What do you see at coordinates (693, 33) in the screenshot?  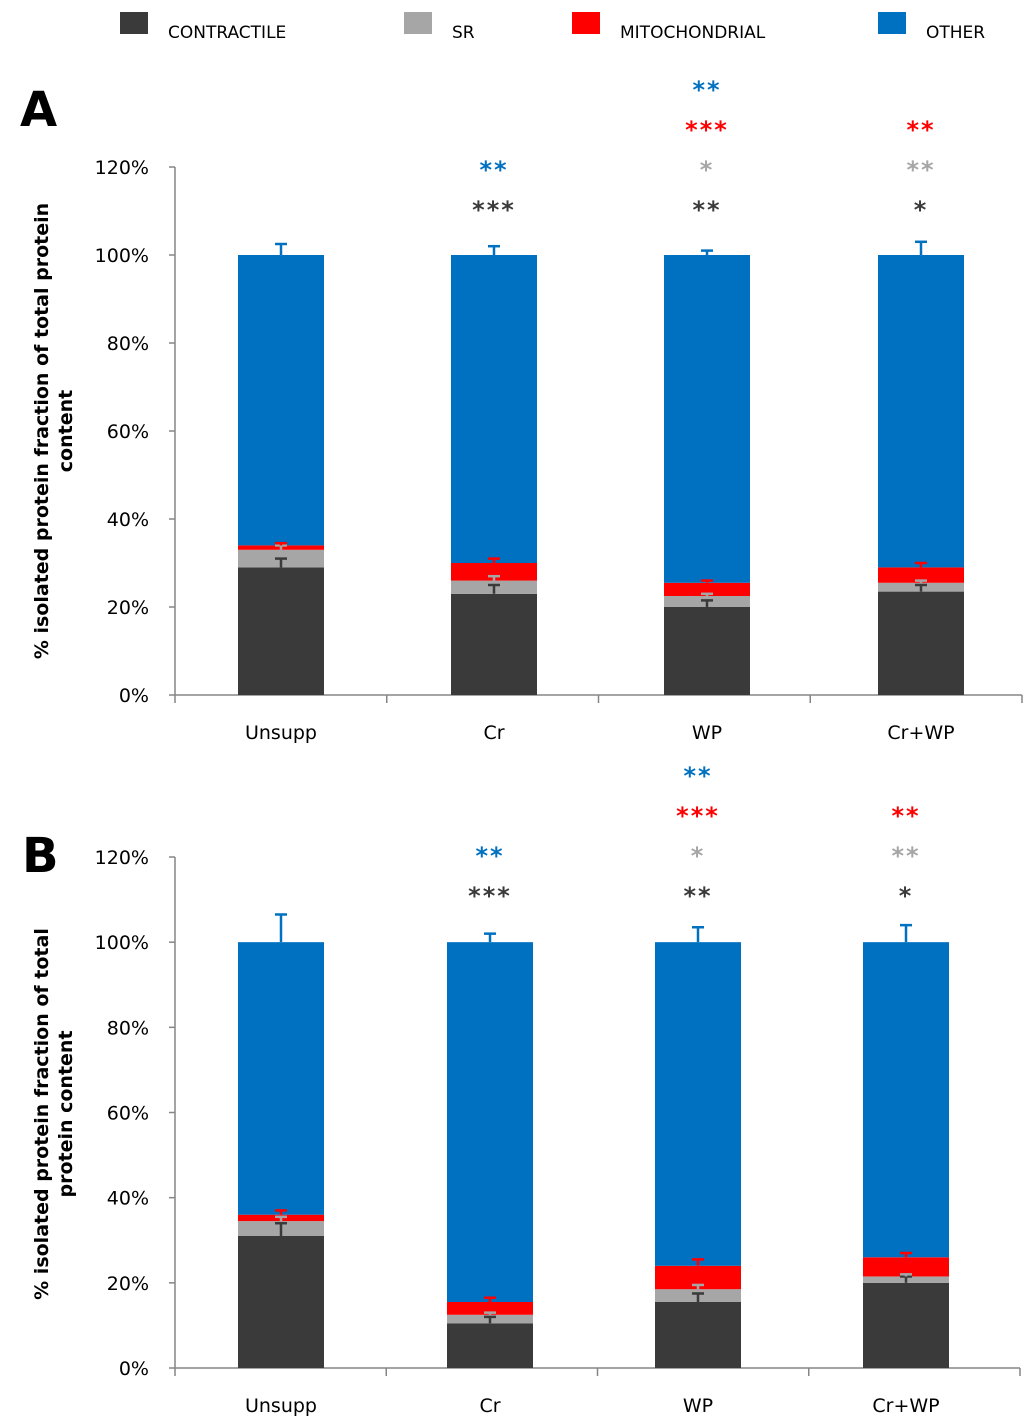 I see `legend-label-mitochondrial: MITOCHONDRIAL` at bounding box center [693, 33].